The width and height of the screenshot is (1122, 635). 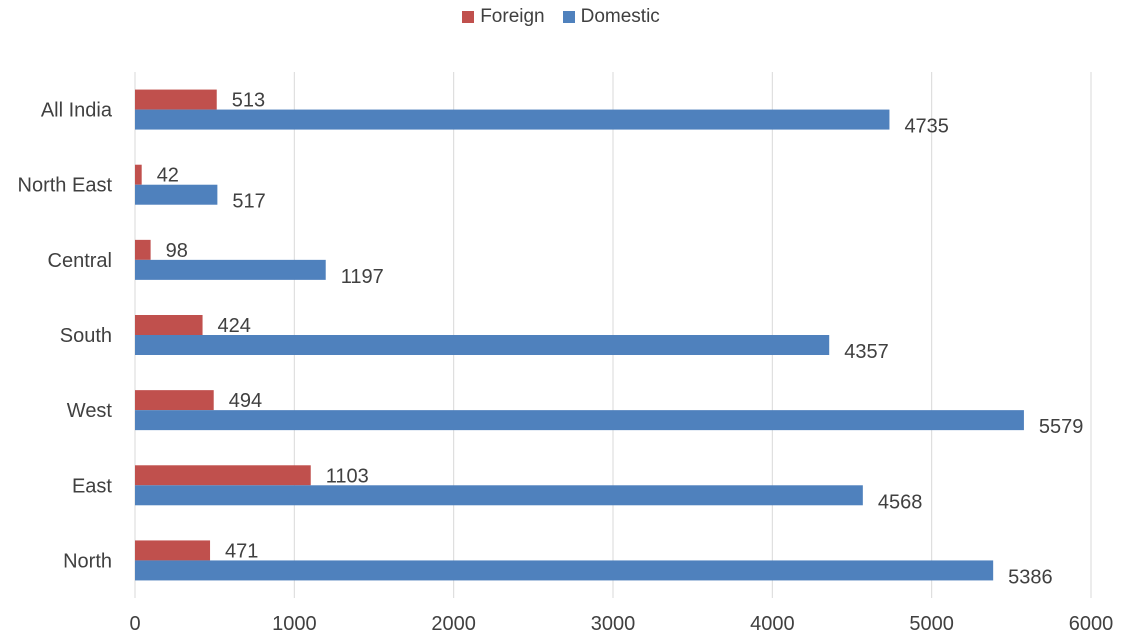 I want to click on legend-item-domestic: Domestic, so click(x=611, y=17).